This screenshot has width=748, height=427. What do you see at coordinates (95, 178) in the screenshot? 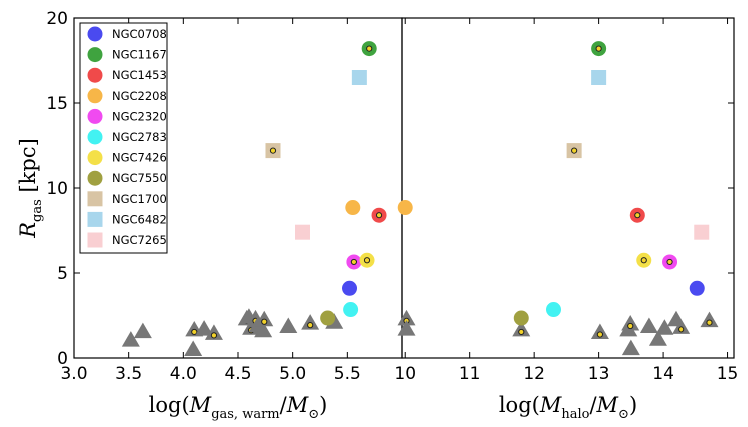
I see `legend-marker-ngc7550` at bounding box center [95, 178].